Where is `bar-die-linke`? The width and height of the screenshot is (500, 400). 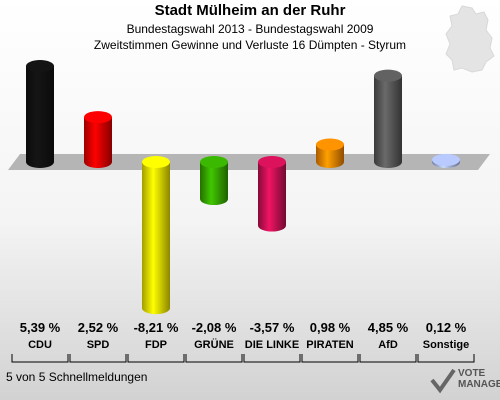
bar-die-linke is located at coordinates (272, 194).